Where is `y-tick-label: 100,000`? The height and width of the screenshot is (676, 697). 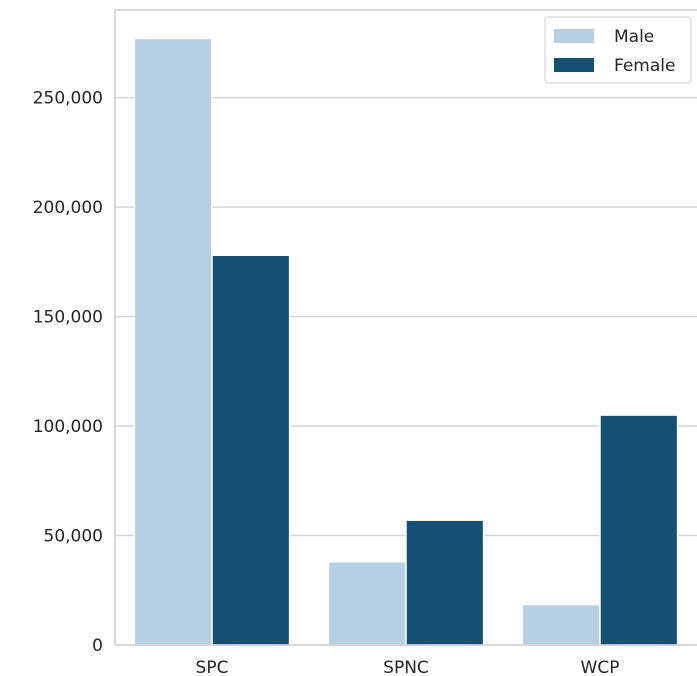 y-tick-label: 100,000 is located at coordinates (68, 427).